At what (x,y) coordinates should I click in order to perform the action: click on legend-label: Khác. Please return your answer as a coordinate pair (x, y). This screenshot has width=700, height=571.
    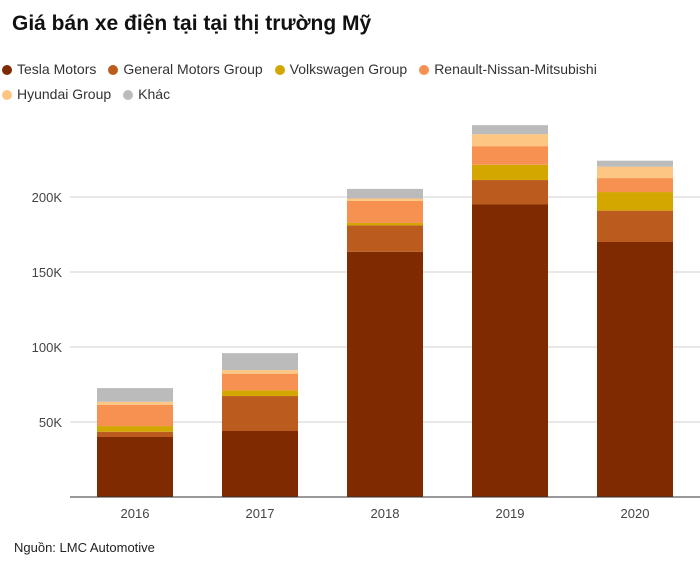
    Looking at the image, I should click on (154, 94).